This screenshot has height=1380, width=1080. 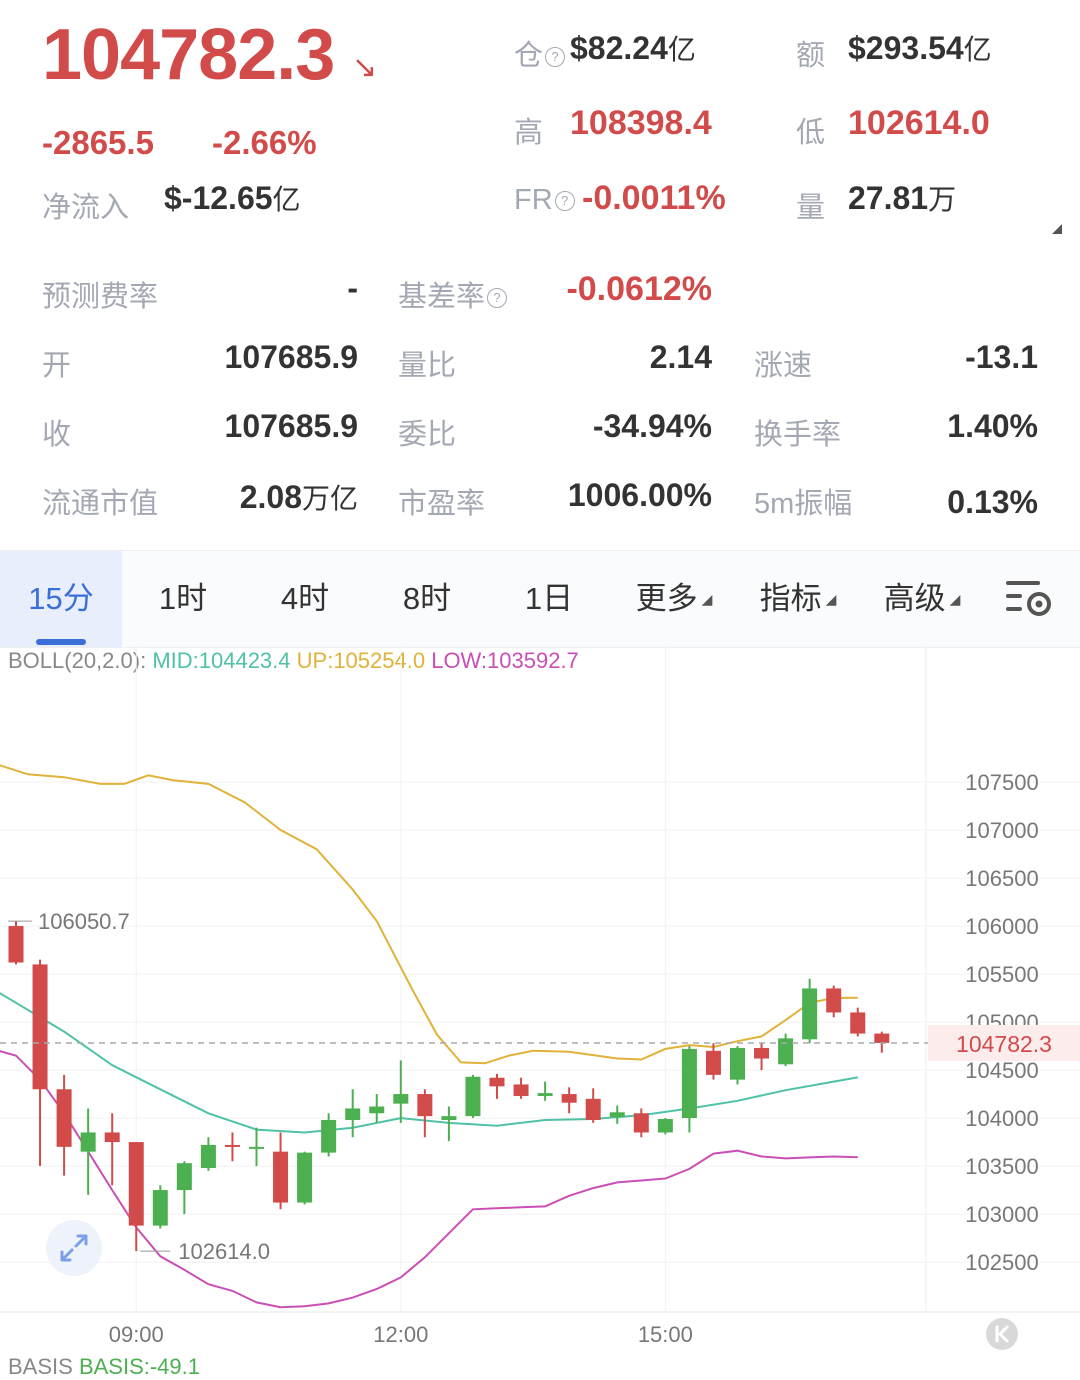 What do you see at coordinates (305, 598) in the screenshot?
I see `tab-4h: 4时` at bounding box center [305, 598].